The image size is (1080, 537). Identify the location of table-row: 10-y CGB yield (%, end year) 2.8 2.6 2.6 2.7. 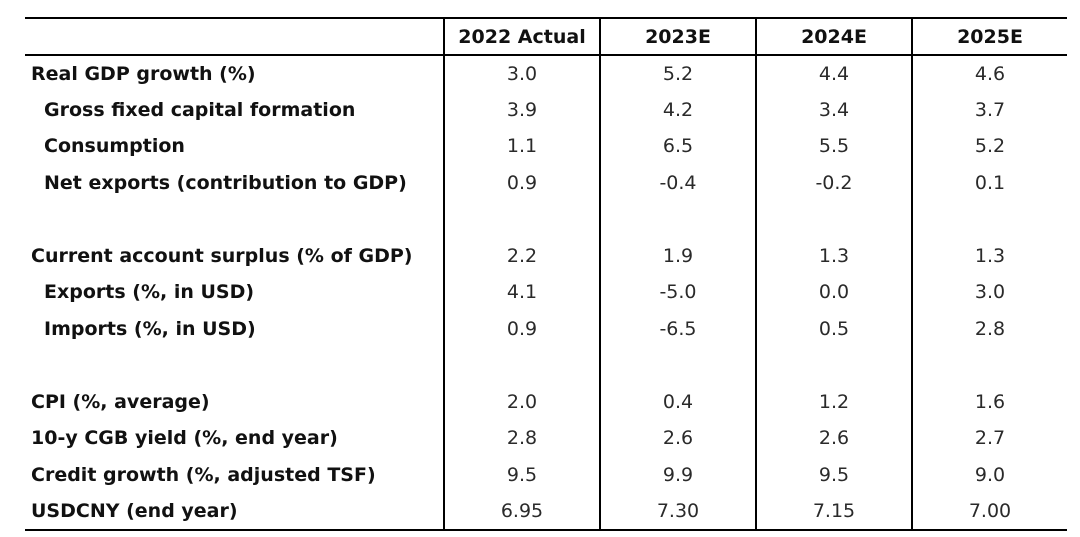
(546, 438).